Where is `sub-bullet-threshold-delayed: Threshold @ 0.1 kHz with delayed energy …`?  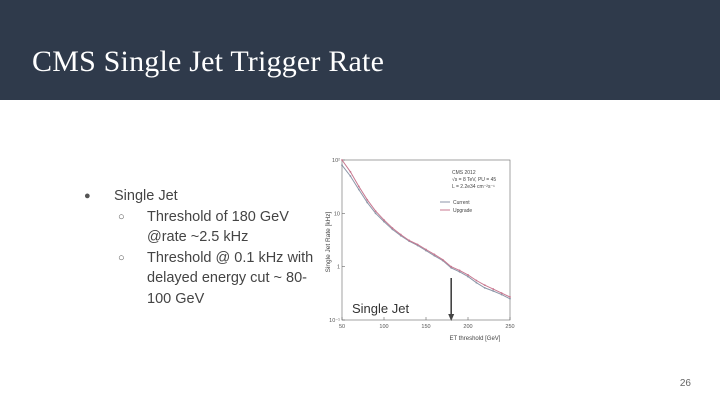 sub-bullet-threshold-delayed: Threshold @ 0.1 kHz with delayed energy … is located at coordinates (199, 279).